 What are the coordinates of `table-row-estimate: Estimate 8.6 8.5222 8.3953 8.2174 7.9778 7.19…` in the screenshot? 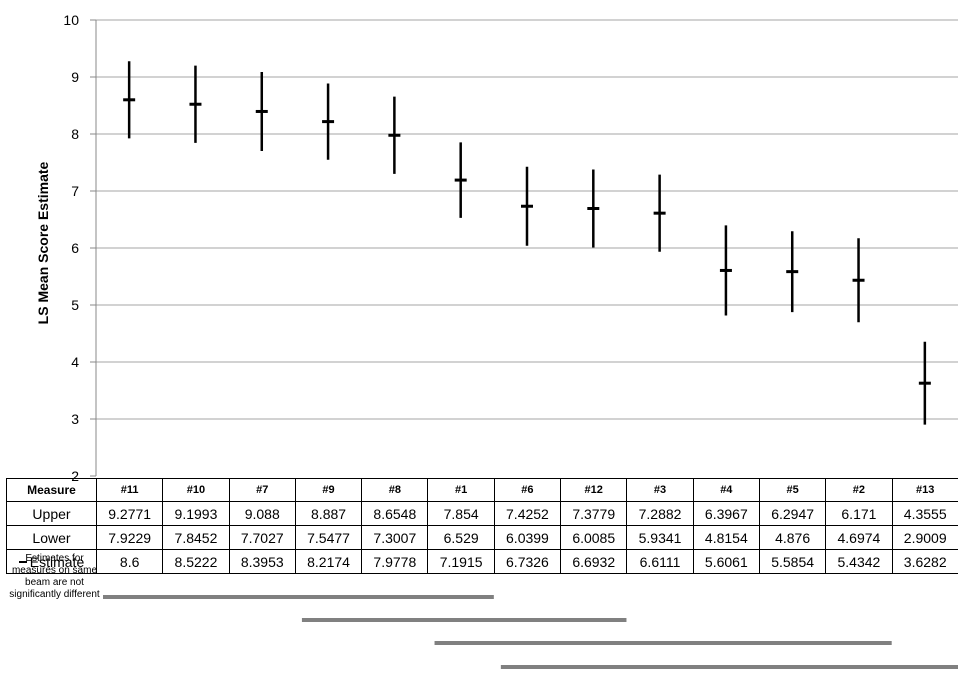 It's located at (482, 561).